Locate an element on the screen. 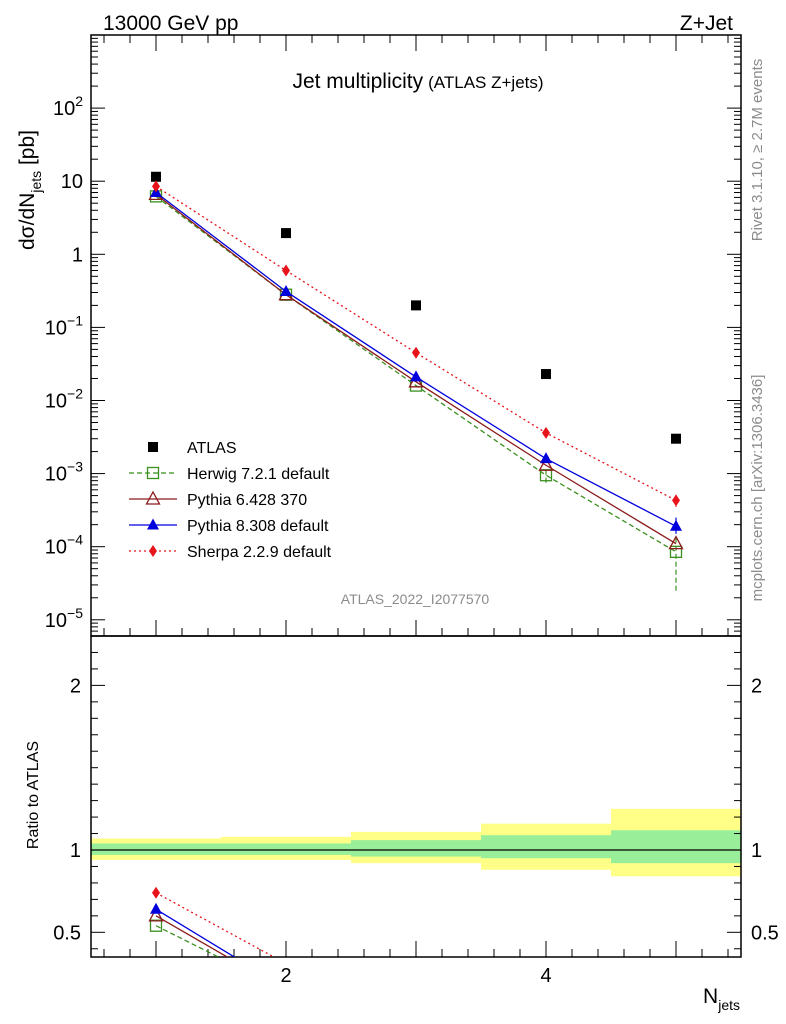  ratio-series is located at coordinates (212, 921).